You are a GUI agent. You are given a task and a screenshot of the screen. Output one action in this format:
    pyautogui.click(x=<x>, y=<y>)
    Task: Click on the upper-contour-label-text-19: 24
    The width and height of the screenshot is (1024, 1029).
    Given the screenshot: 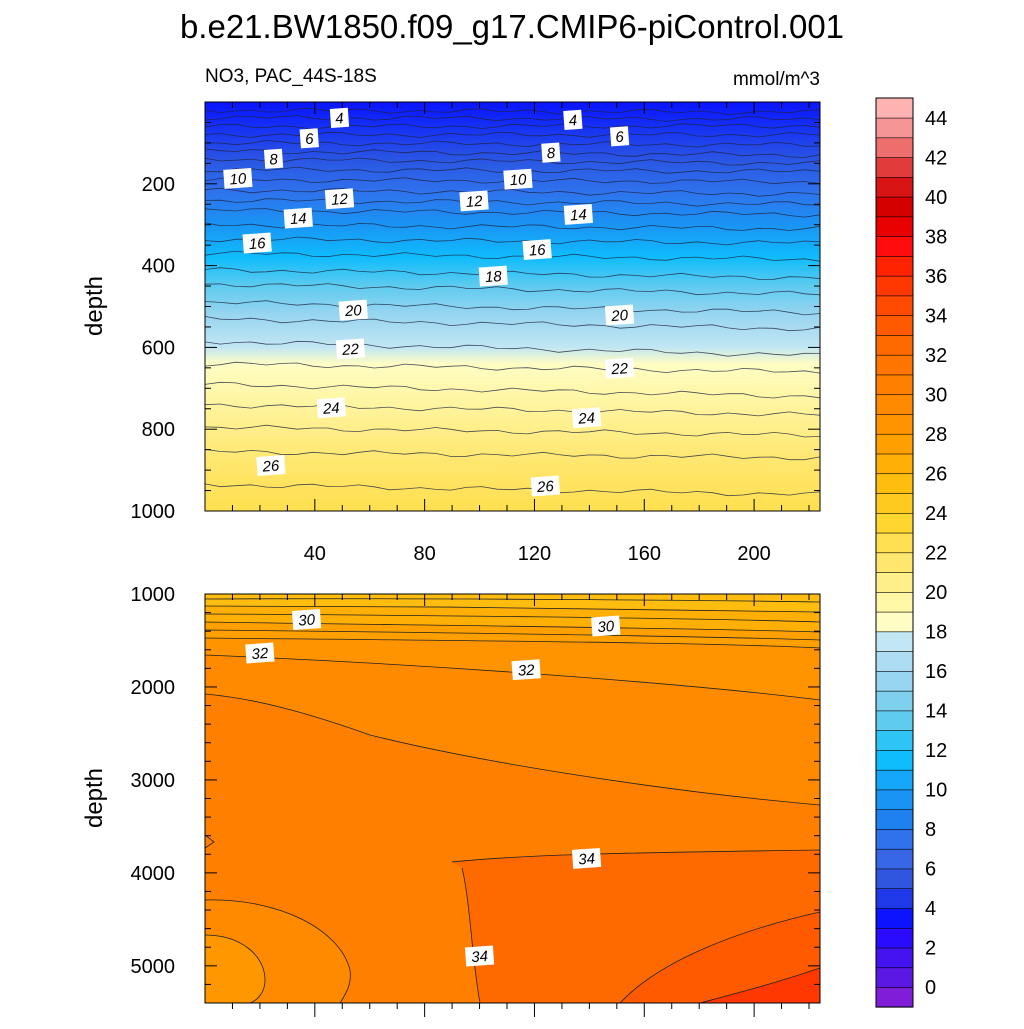 What is the action you would take?
    pyautogui.click(x=330, y=409)
    